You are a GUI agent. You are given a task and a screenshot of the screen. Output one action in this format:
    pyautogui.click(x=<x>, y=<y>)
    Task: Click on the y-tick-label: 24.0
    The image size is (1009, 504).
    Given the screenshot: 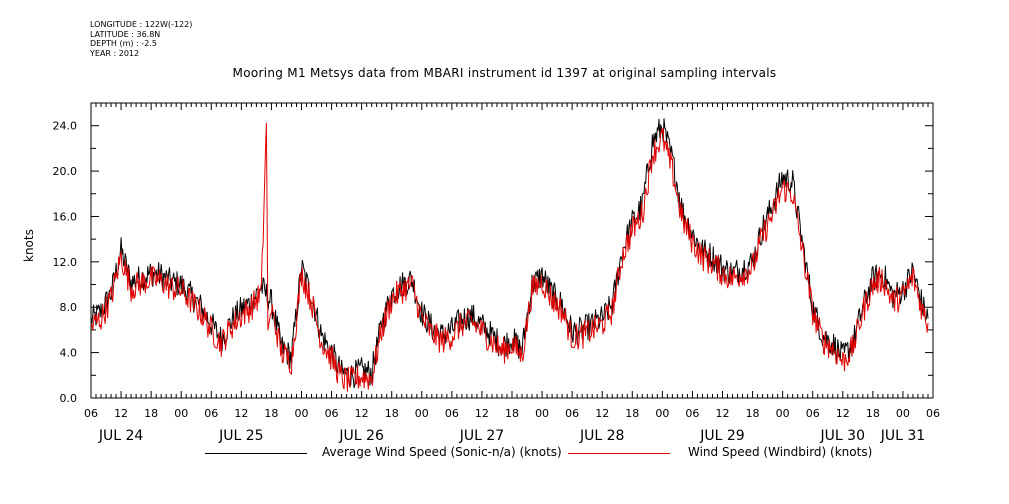 What is the action you would take?
    pyautogui.click(x=65, y=126)
    